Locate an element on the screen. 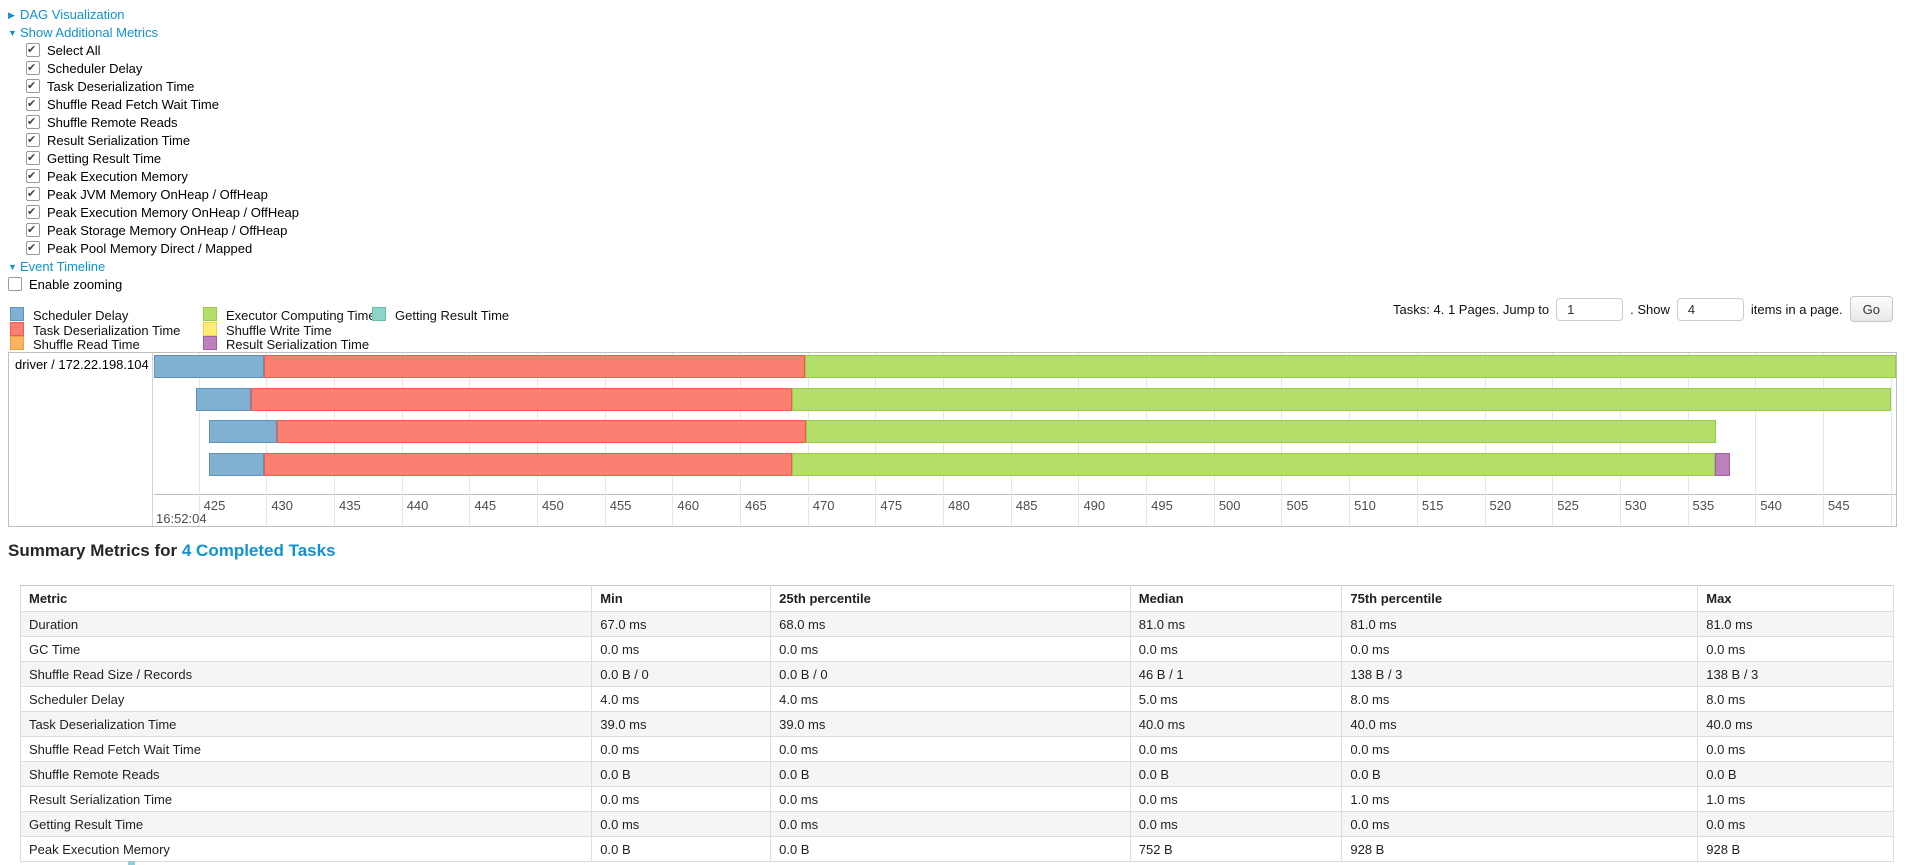  timeline-tick-label: 425 is located at coordinates (214, 505).